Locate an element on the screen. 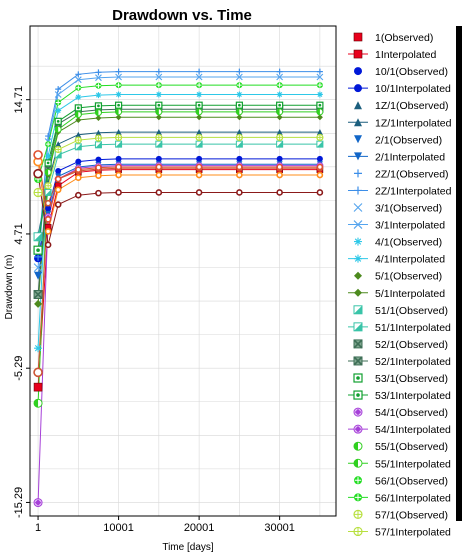  legend-label: 56/1(Observed) is located at coordinates (411, 481).